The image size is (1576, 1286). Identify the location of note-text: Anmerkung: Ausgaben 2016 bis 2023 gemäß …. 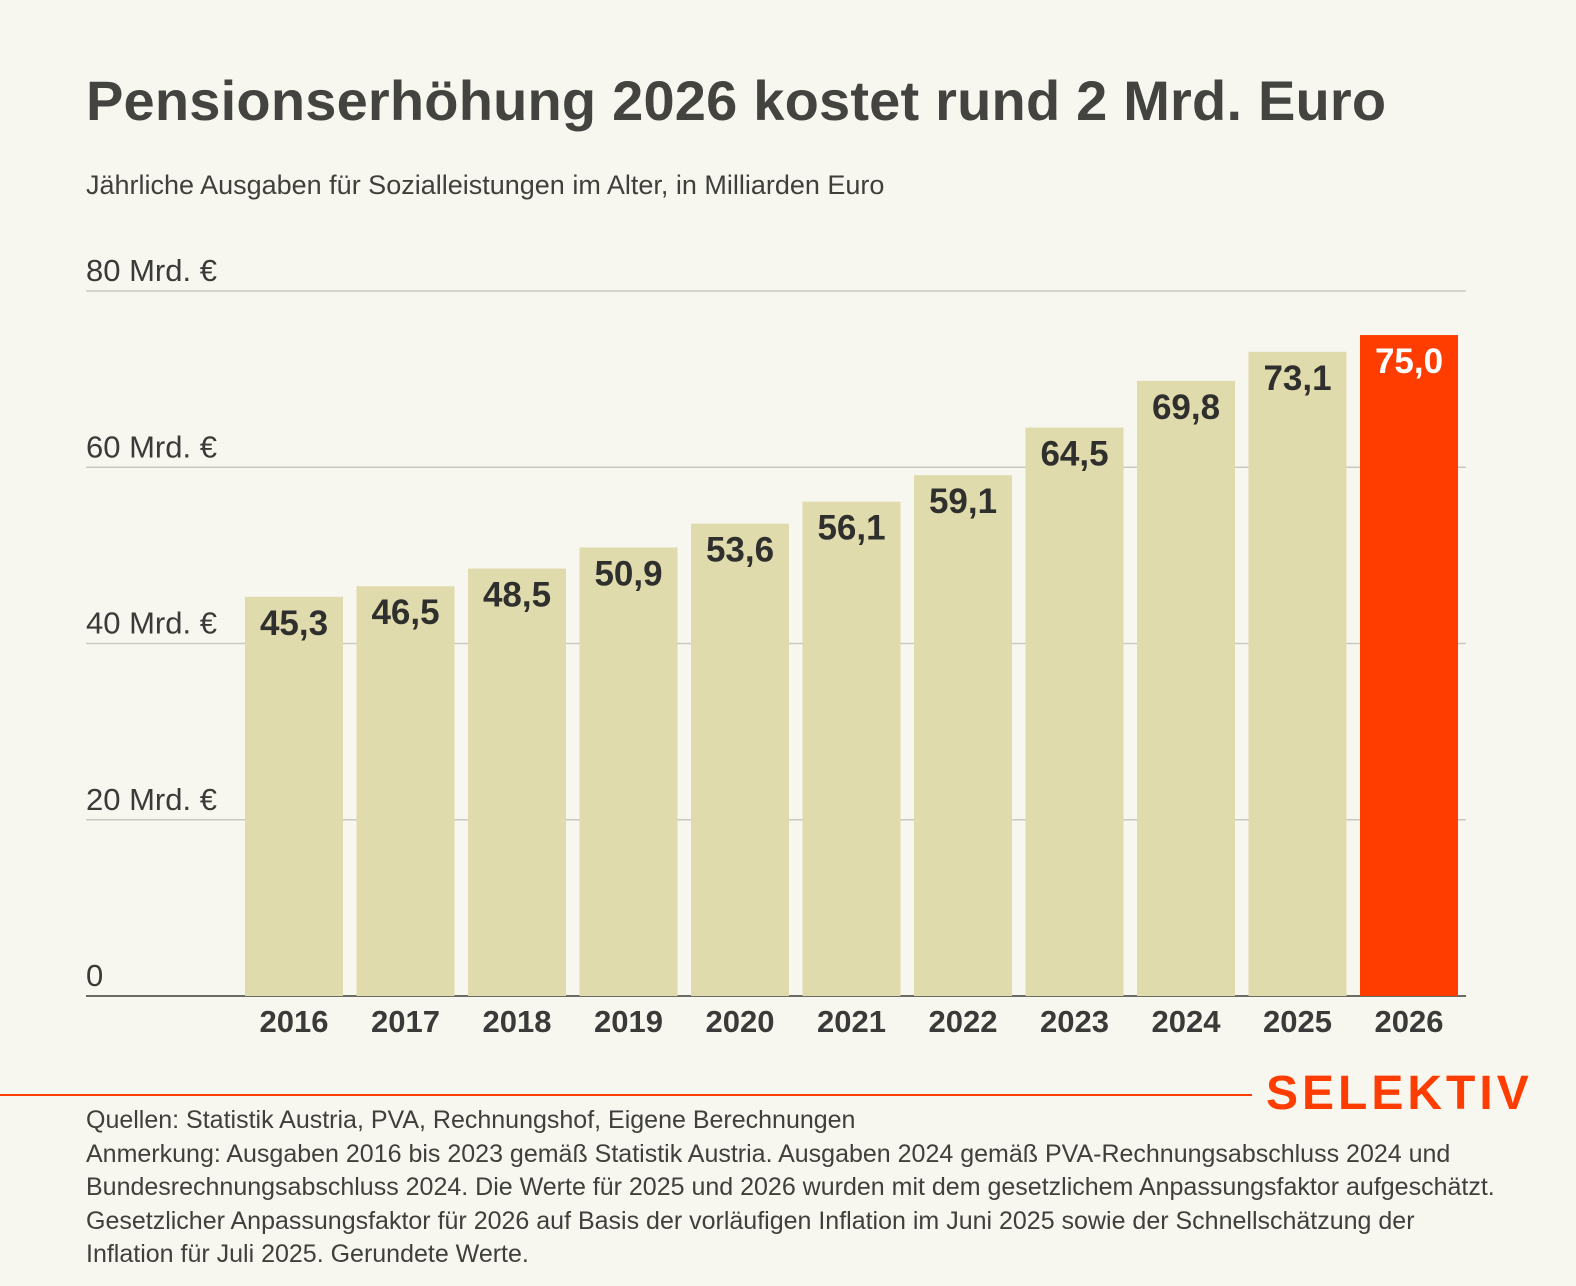
(790, 1204).